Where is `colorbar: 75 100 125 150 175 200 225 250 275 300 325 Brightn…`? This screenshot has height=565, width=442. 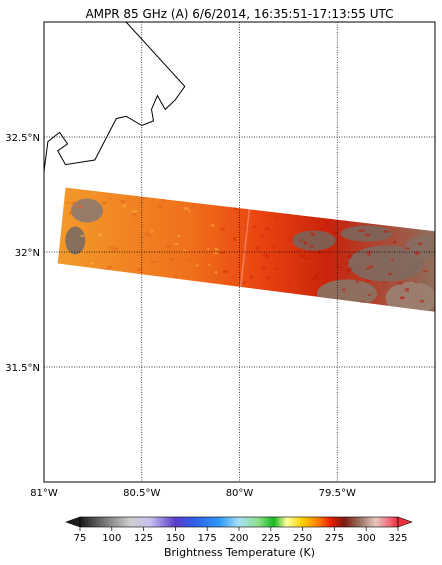
colorbar: 75 100 125 150 175 200 225 250 275 300 325 Brightn… is located at coordinates (239, 537).